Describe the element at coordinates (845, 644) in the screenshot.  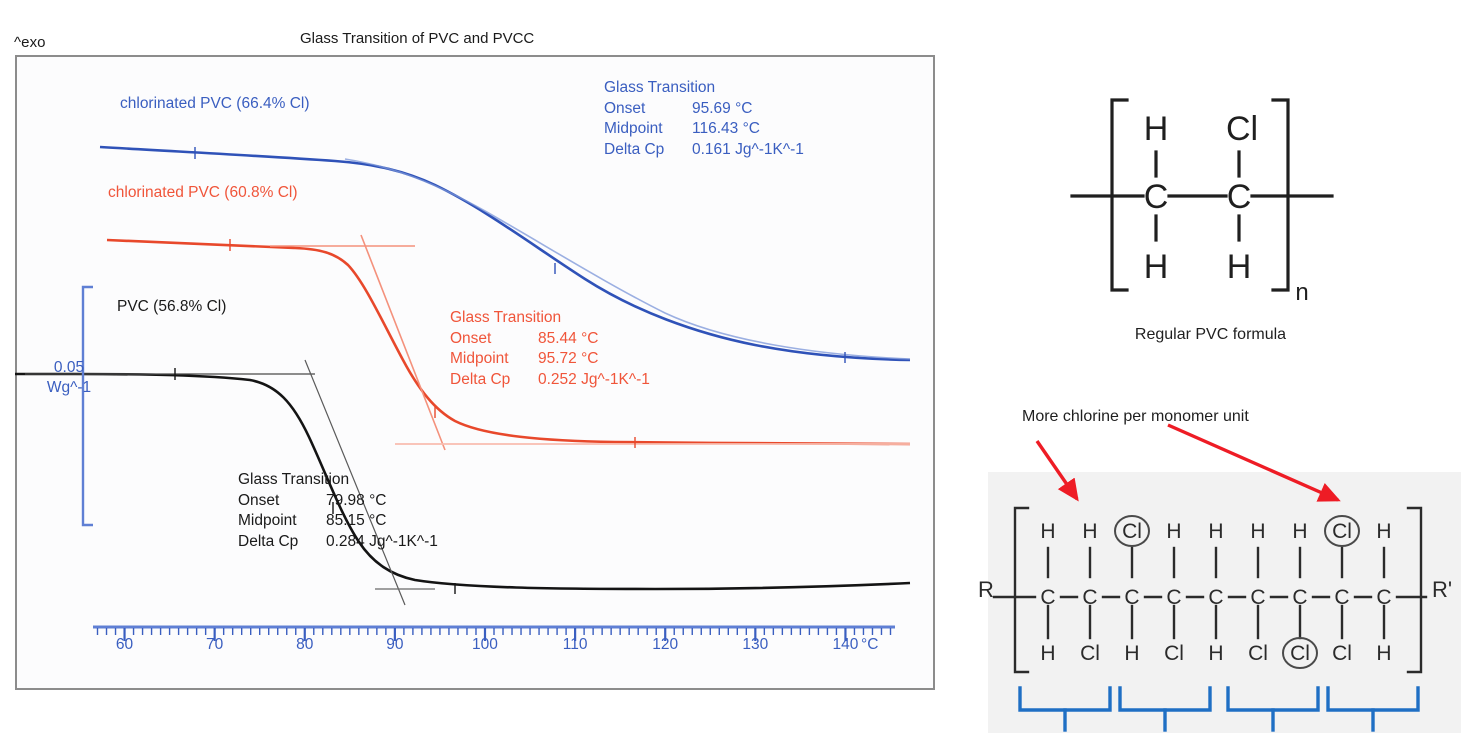
I see `x-axis-tick-label: 140` at that location.